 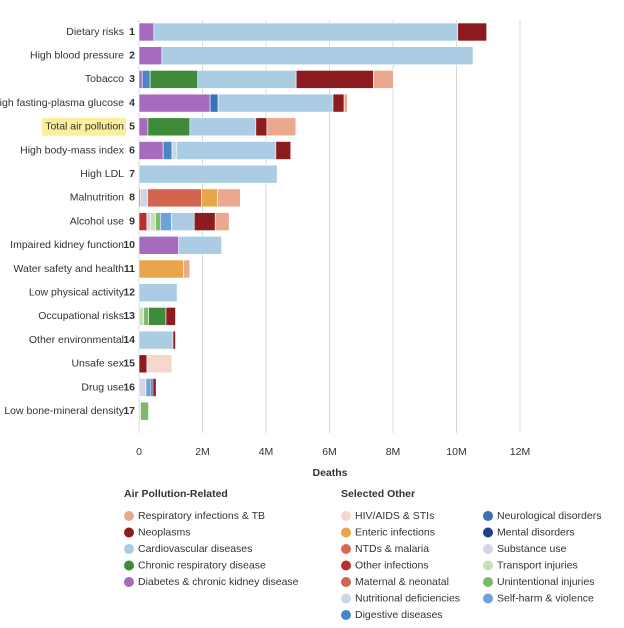 I want to click on rank-label: 9, so click(x=132, y=221).